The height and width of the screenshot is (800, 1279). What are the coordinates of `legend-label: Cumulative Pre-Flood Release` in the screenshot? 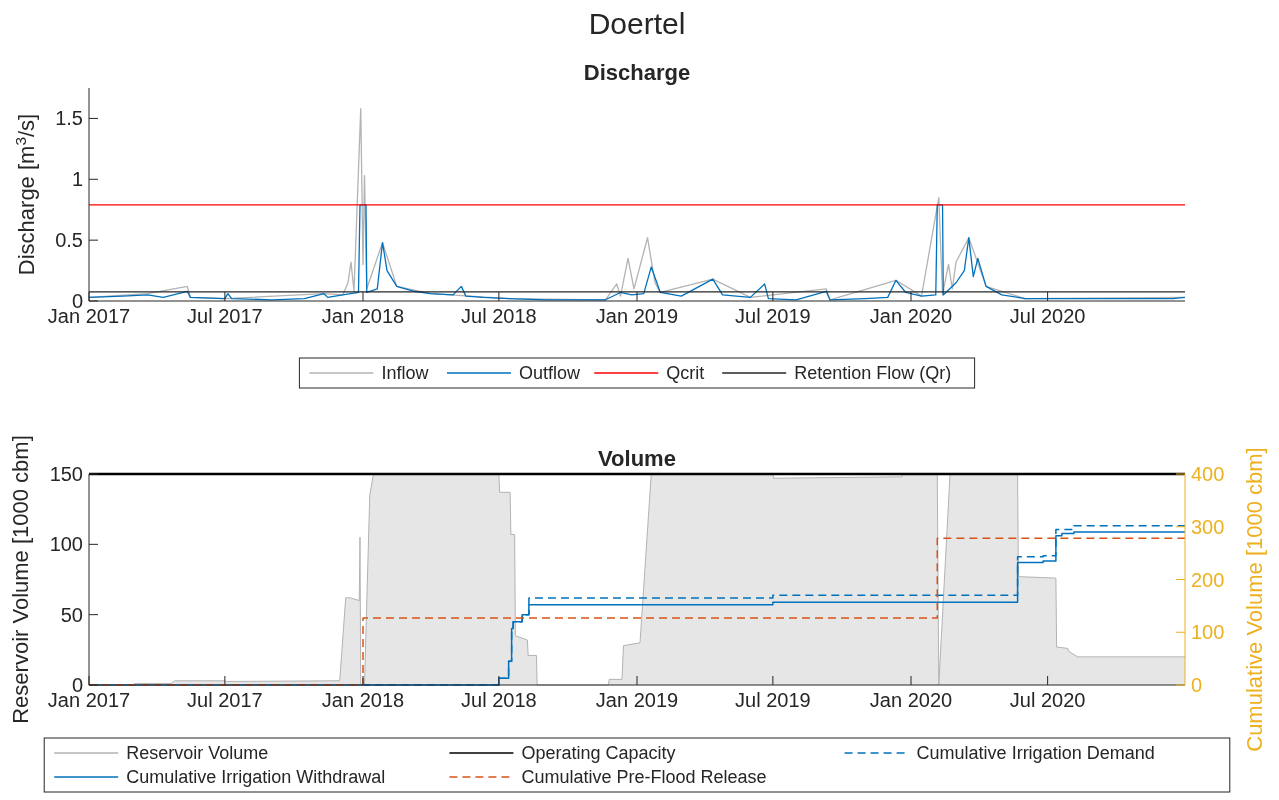 It's located at (644, 777).